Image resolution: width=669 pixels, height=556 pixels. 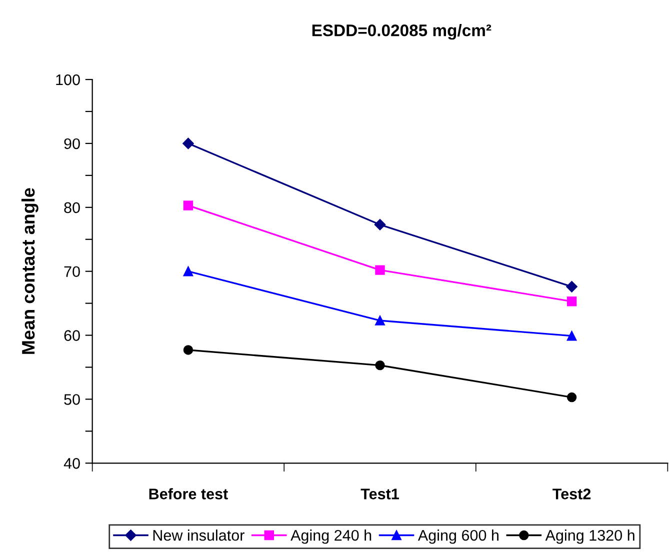 What do you see at coordinates (72, 144) in the screenshot?
I see `y-tick-label: 90` at bounding box center [72, 144].